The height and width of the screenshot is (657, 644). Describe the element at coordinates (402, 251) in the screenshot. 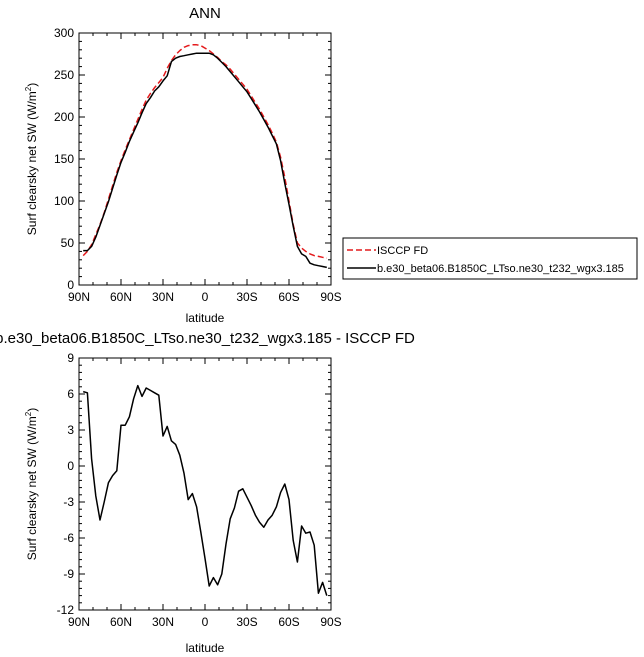

I see `legend-entry-isccp: ISCCP FD` at that location.